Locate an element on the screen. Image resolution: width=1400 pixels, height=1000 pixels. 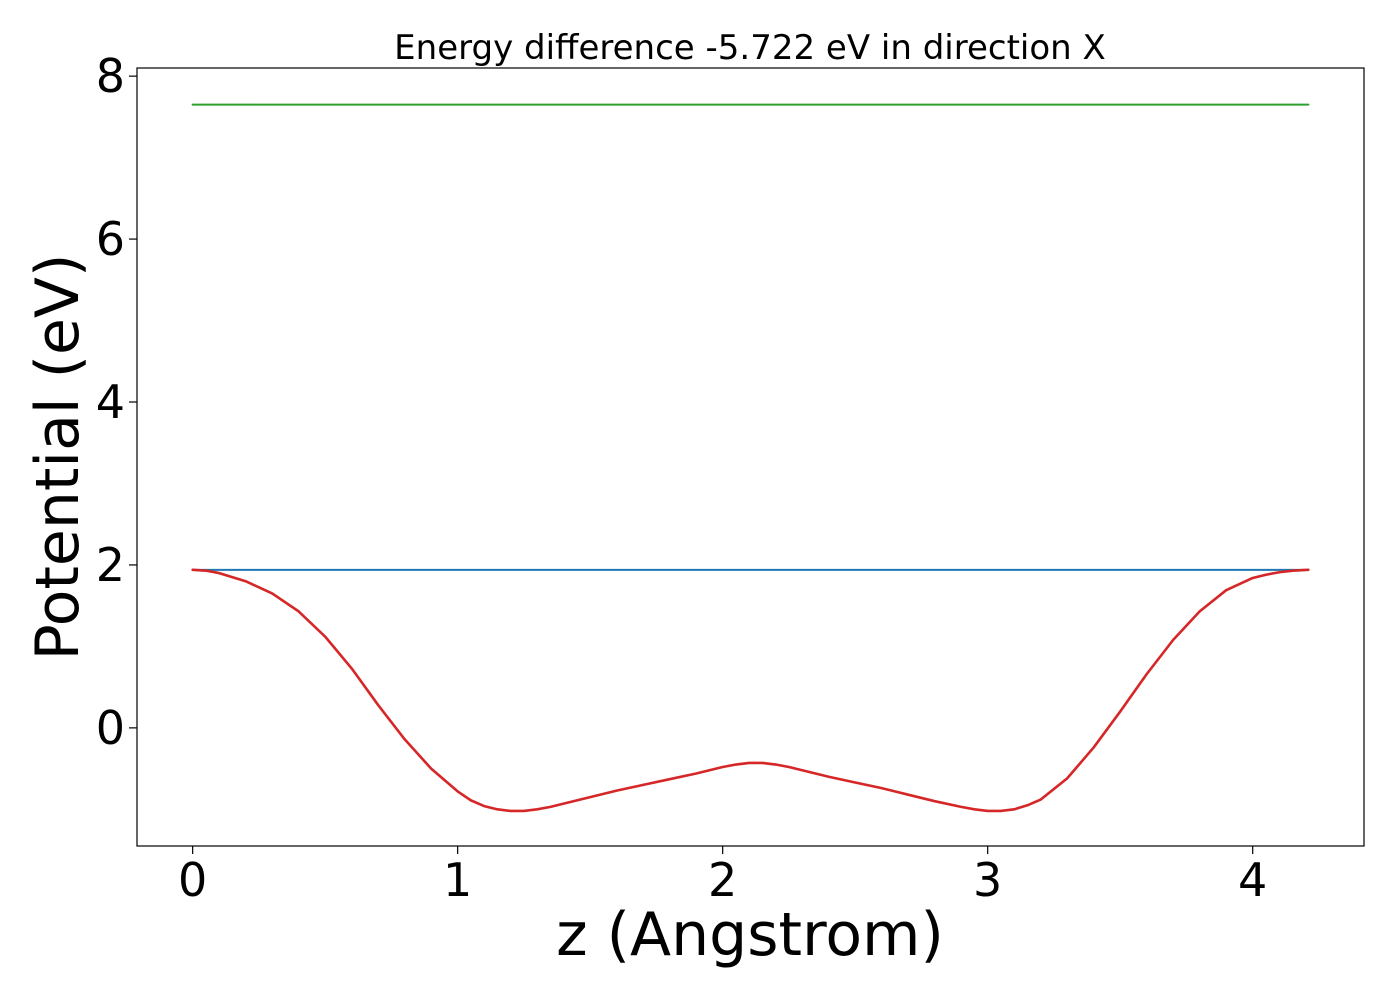
x-tick-label: 3 is located at coordinates (987, 880).